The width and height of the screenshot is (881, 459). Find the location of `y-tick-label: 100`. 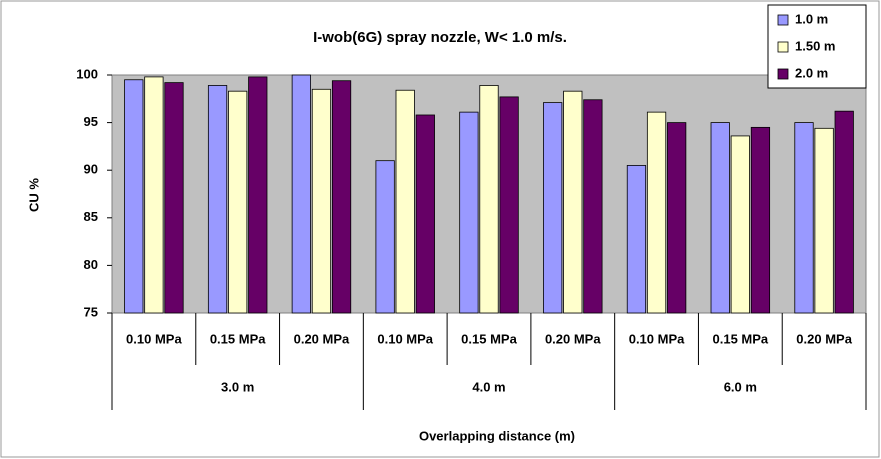

y-tick-label: 100 is located at coordinates (87, 73).